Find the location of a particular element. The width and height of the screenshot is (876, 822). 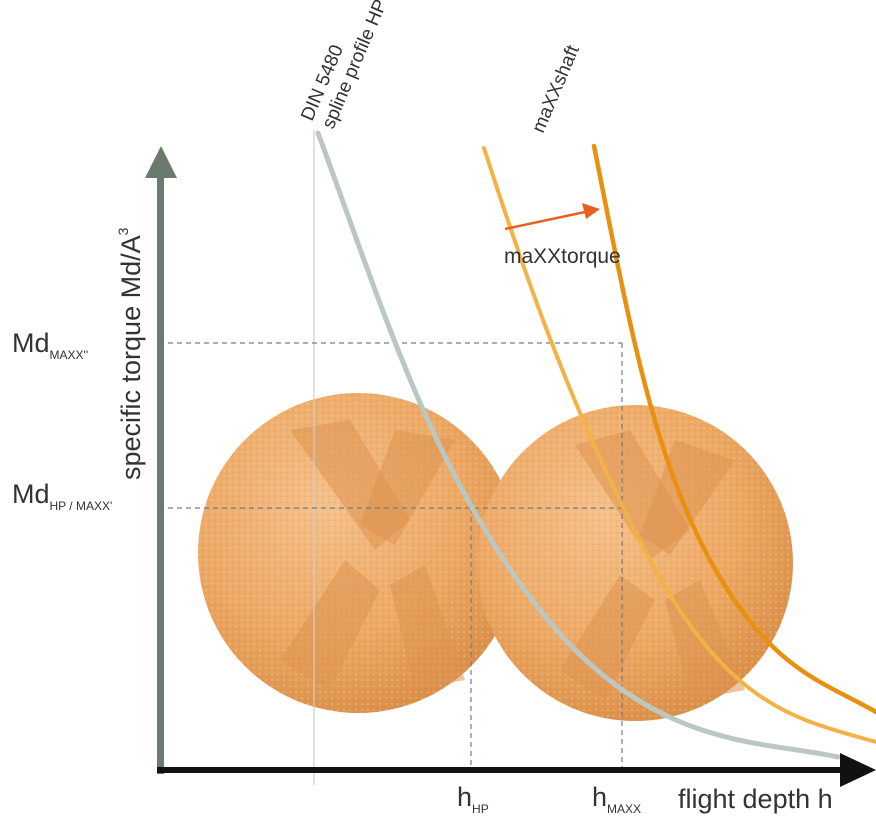

y-axis-title: specific torque Md/A3 is located at coordinates (130, 353).